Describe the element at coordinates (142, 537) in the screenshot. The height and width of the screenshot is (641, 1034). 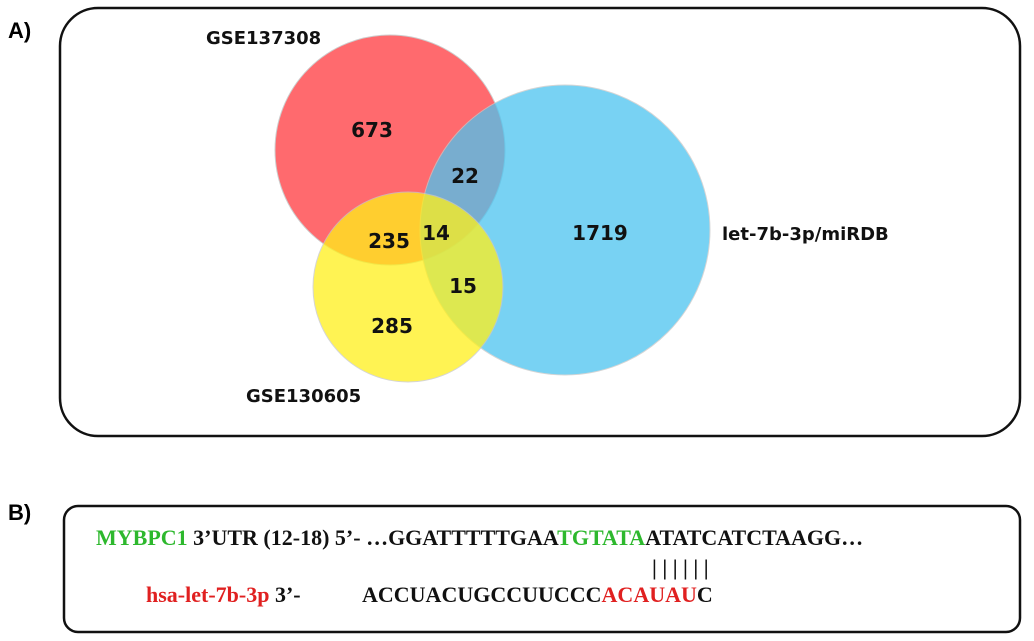
I see `gene-name: MYBPC1` at that location.